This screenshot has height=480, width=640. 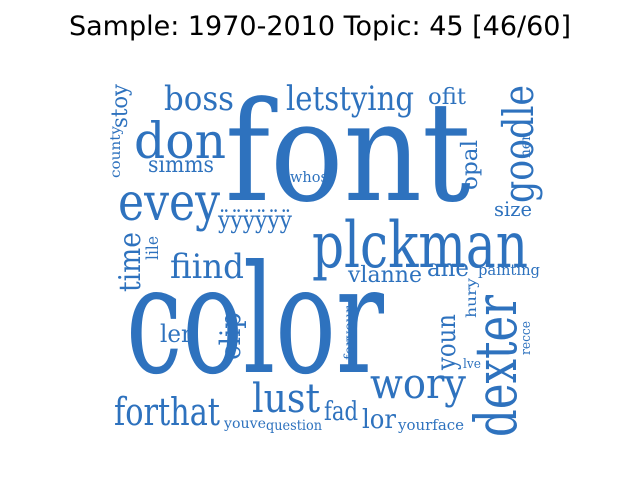 What do you see at coordinates (309, 177) in the screenshot?
I see `cloud-word: whos` at bounding box center [309, 177].